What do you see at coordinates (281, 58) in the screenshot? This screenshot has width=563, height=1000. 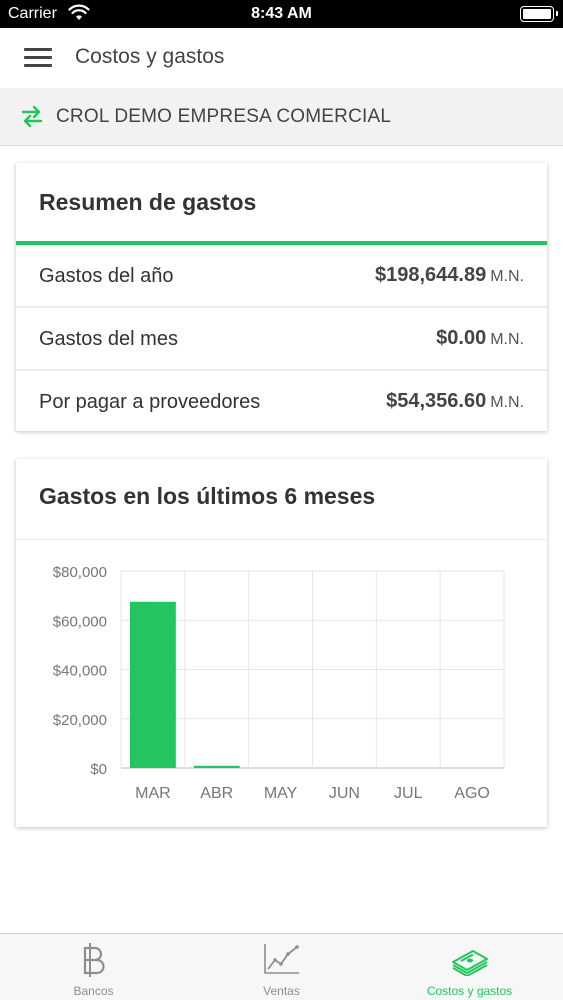 I see `app-header: Costos y gastos` at bounding box center [281, 58].